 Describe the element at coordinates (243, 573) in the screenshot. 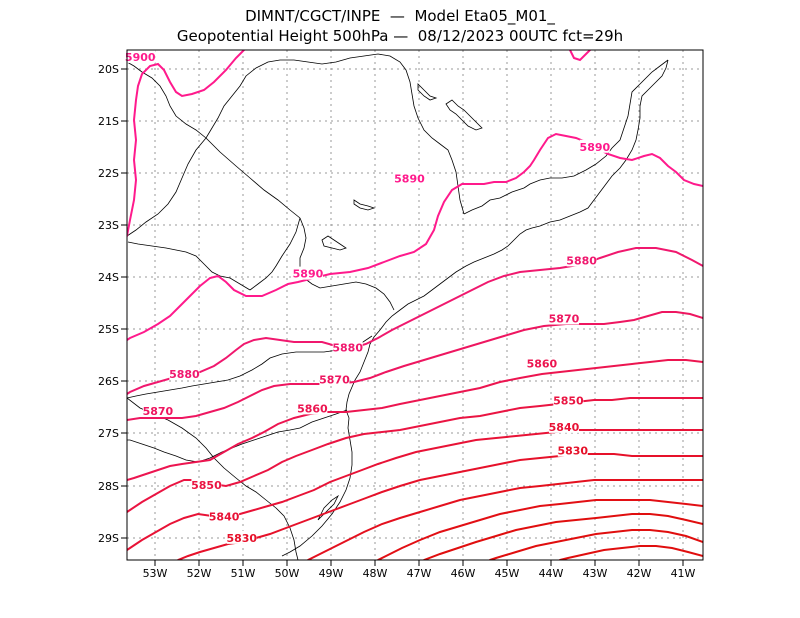

I see `lon-label: 51W` at that location.